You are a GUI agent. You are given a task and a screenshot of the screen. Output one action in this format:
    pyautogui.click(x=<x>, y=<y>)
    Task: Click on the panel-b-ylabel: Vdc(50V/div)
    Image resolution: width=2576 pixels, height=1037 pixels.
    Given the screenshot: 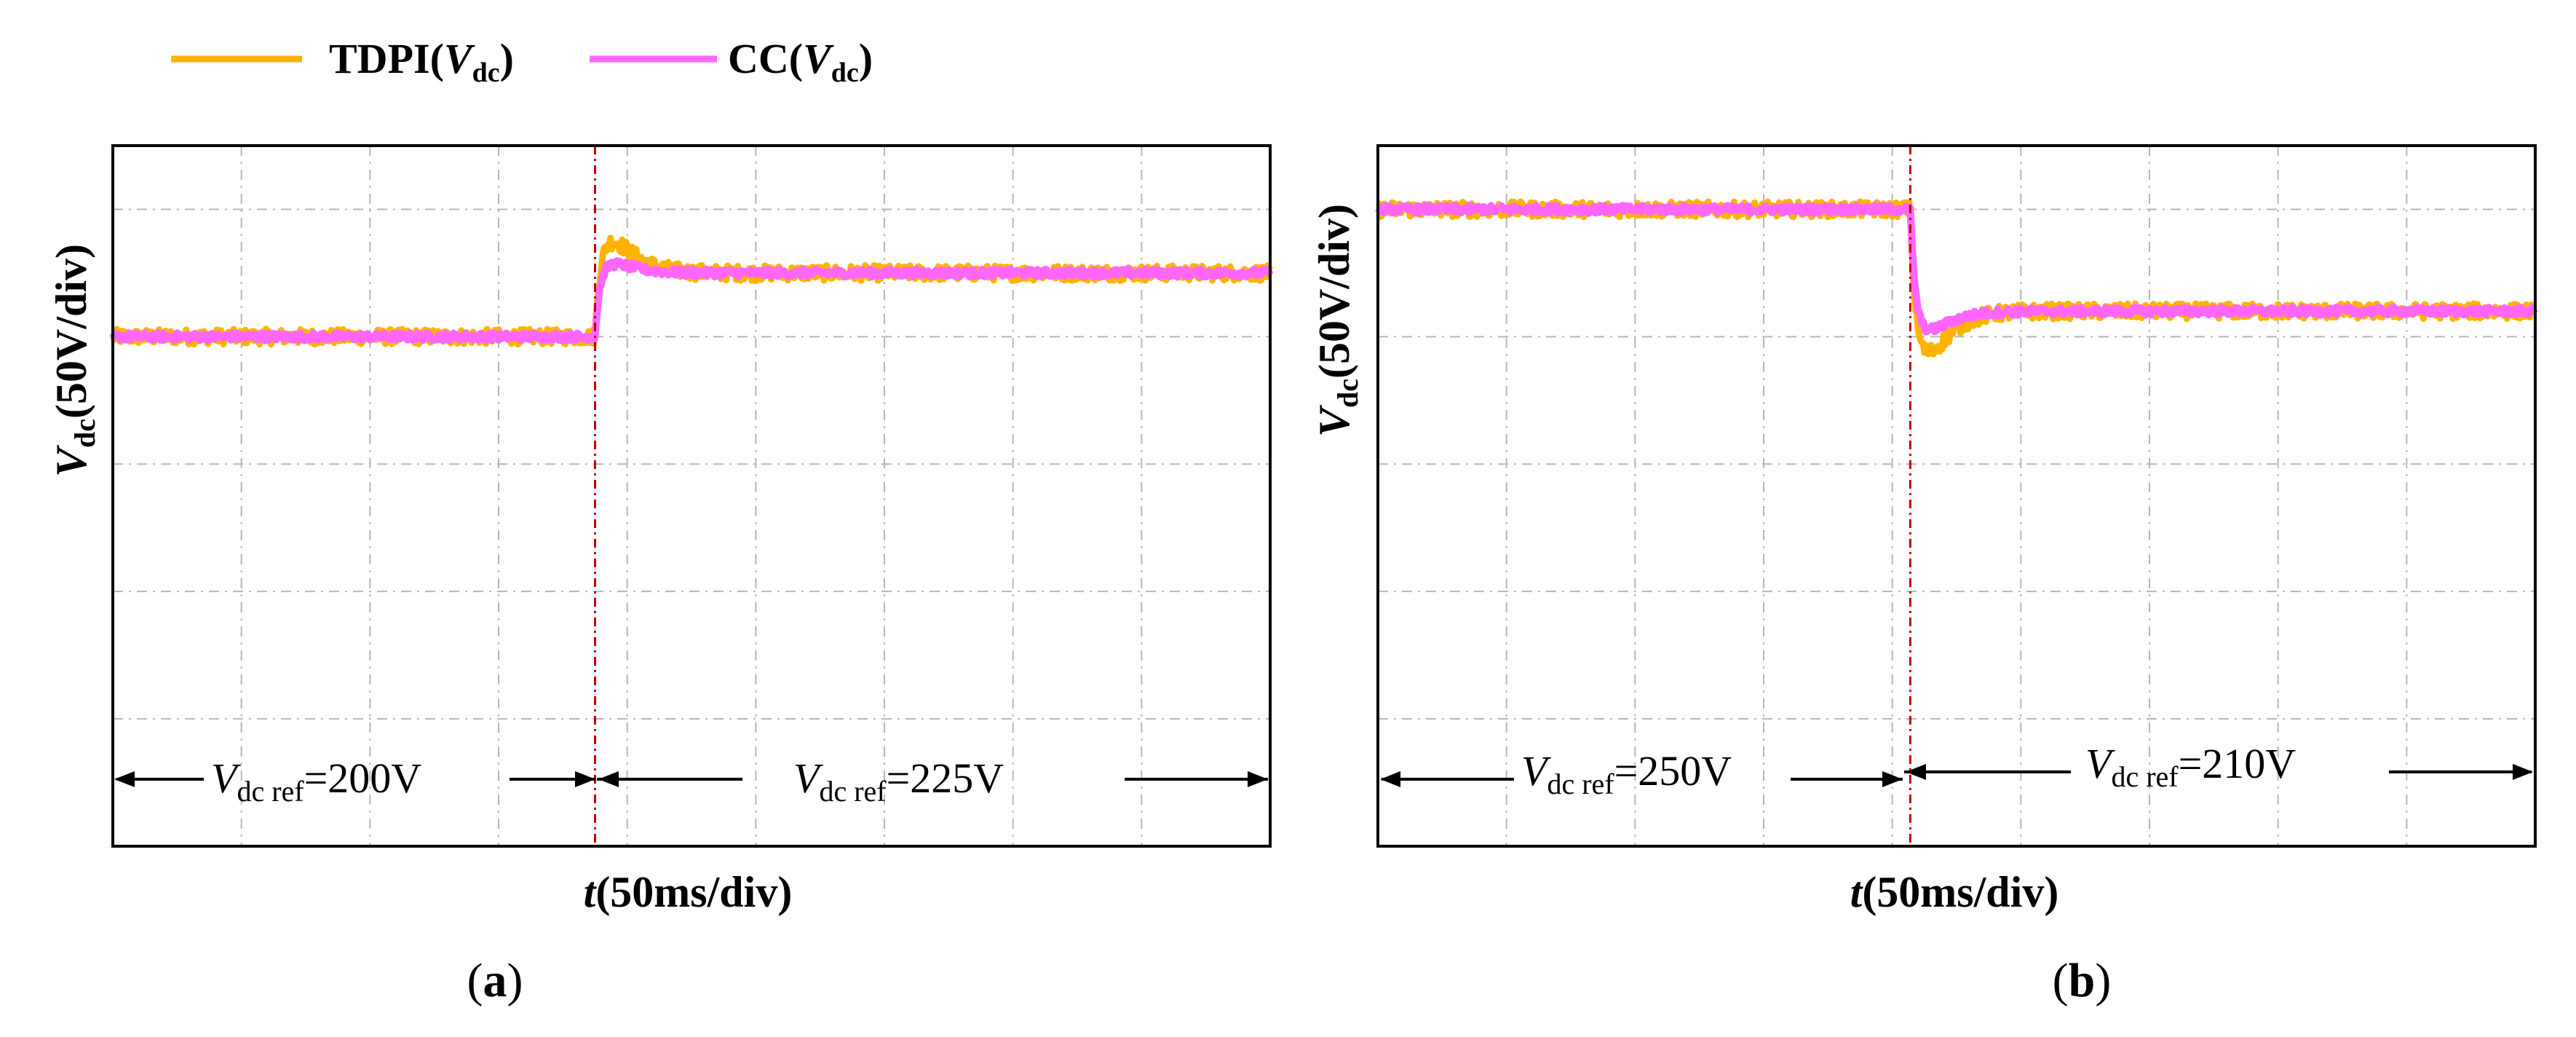 What is the action you would take?
    pyautogui.click(x=1337, y=320)
    